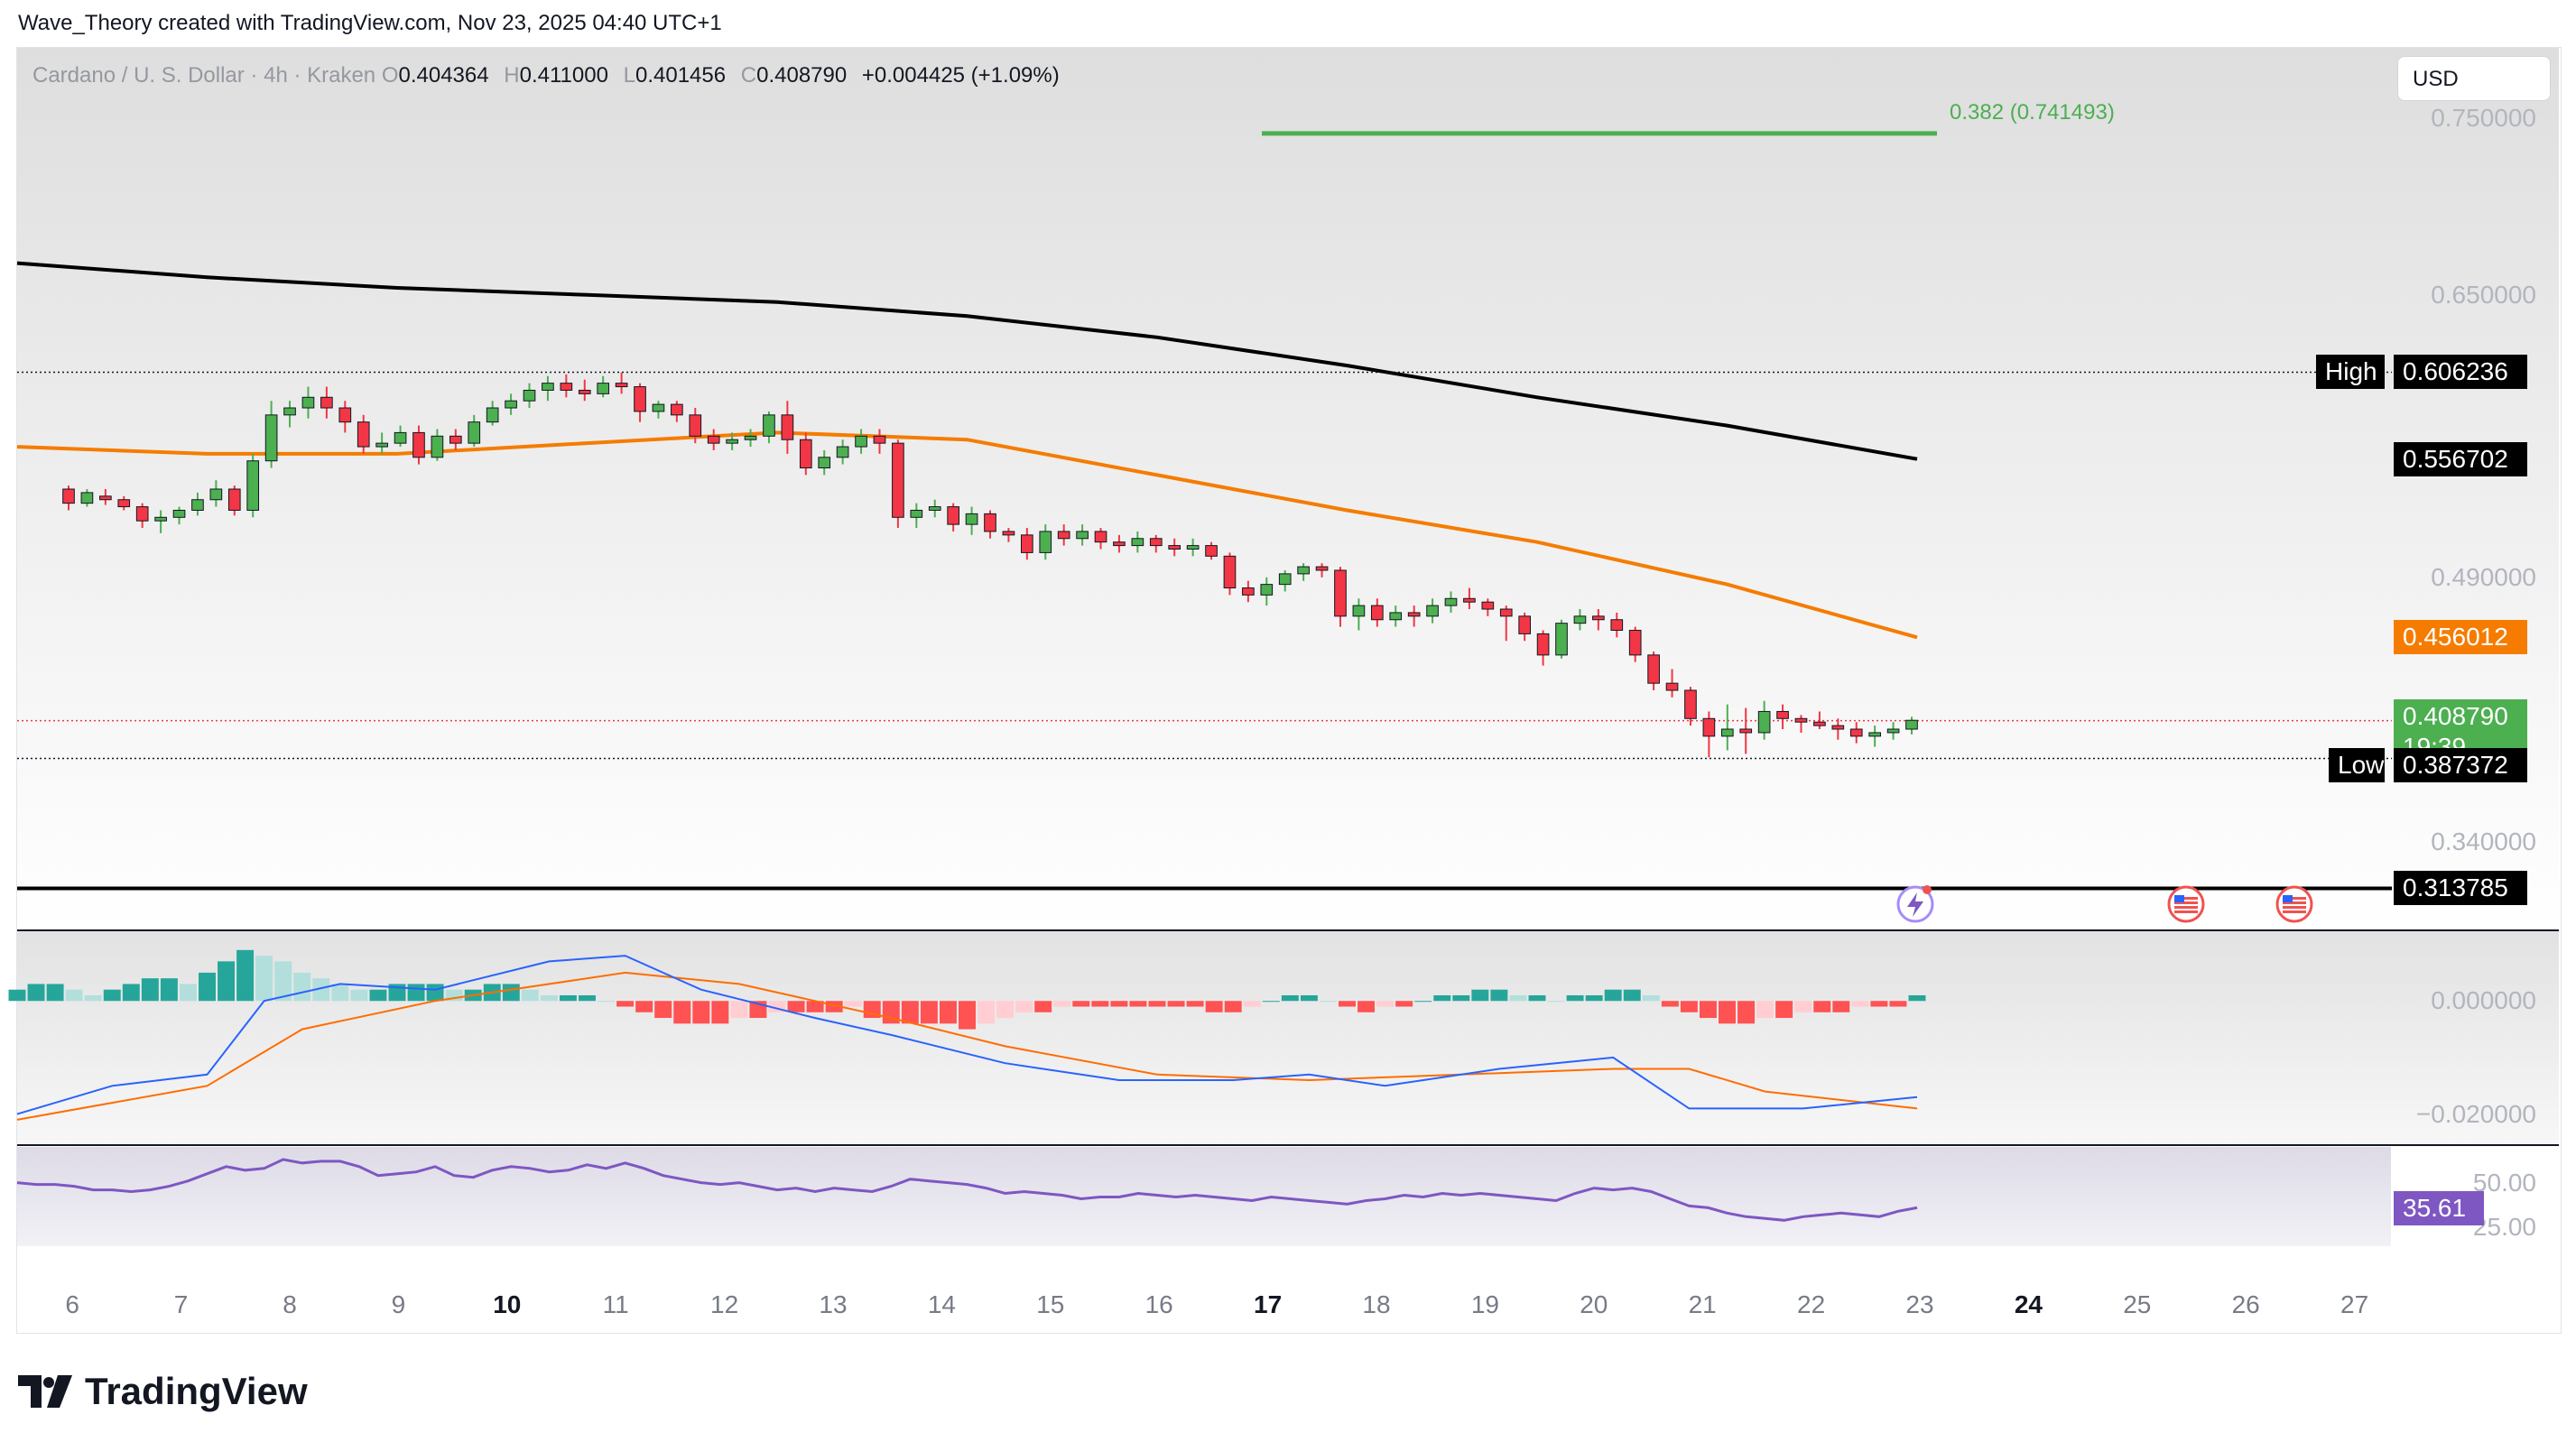 This screenshot has height=1442, width=2576. Describe the element at coordinates (2460, 459) in the screenshot. I see `ema-slow-tag: 0.556702` at that location.